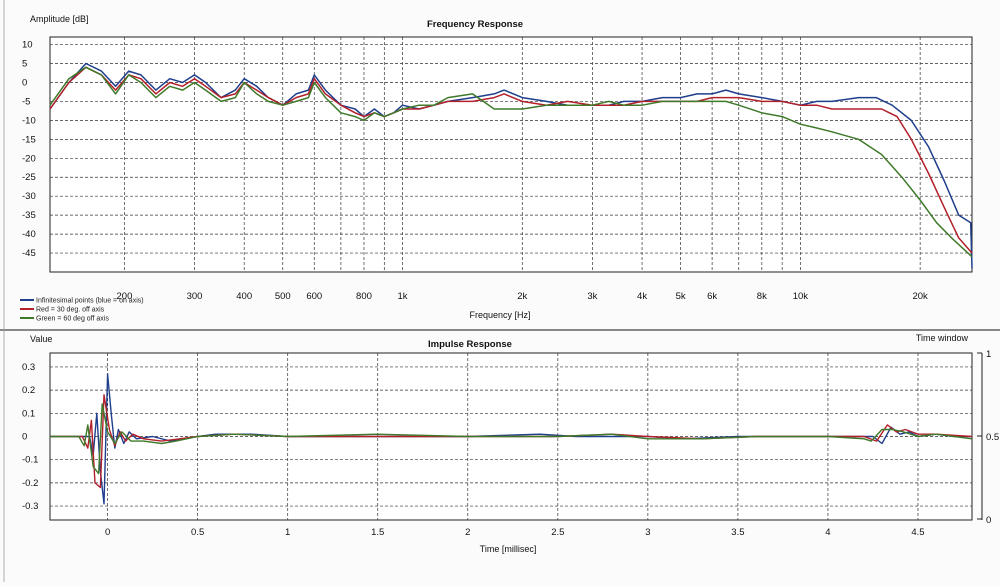 This screenshot has height=587, width=1000. Describe the element at coordinates (197, 532) in the screenshot. I see `impulse-x-tick-label: 0.5` at that location.